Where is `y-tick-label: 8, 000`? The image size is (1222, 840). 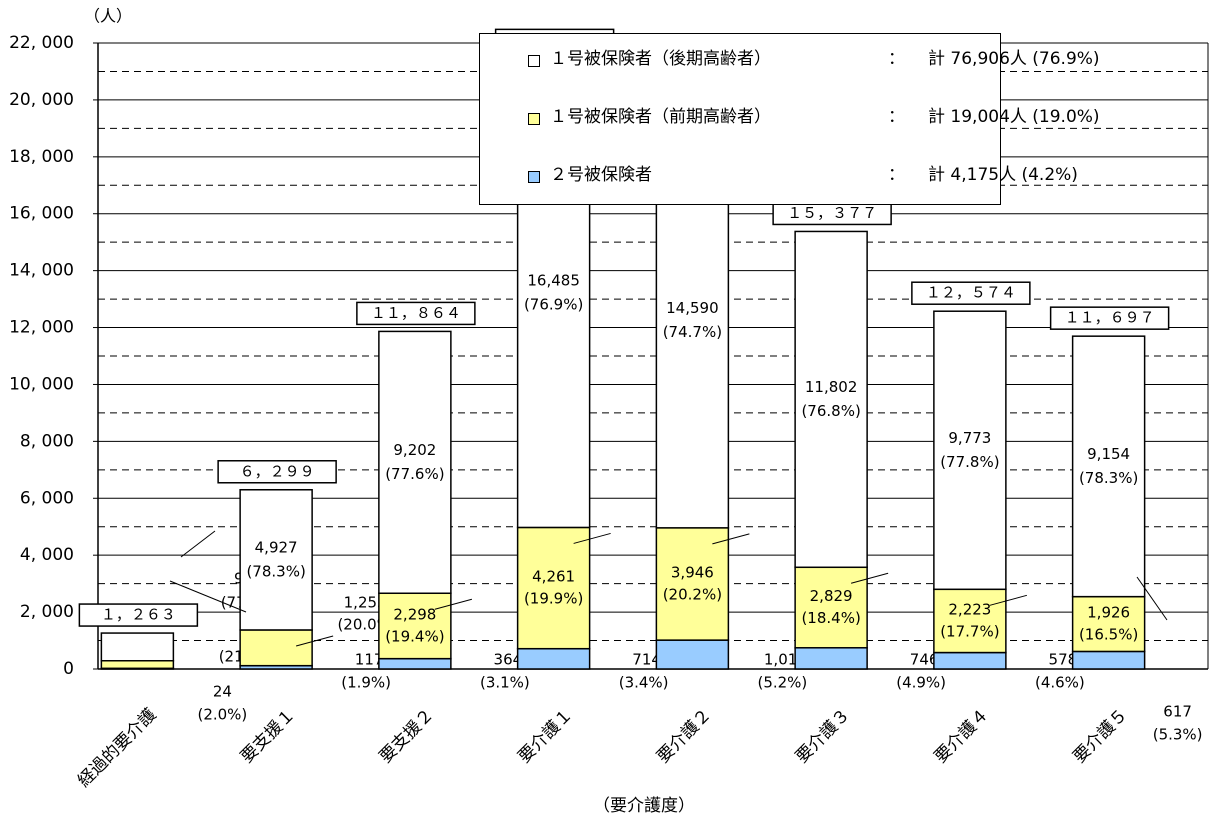 y-tick-label: 8, 000 is located at coordinates (47, 441).